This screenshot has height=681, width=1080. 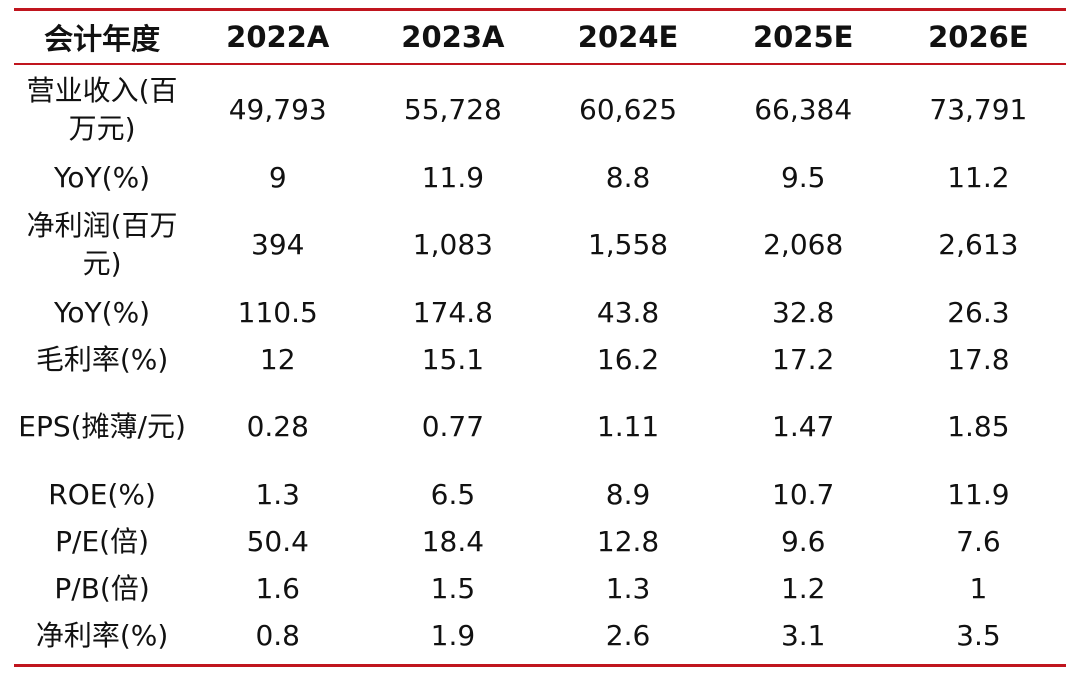 I want to click on table-cell: 66,384, so click(x=803, y=109).